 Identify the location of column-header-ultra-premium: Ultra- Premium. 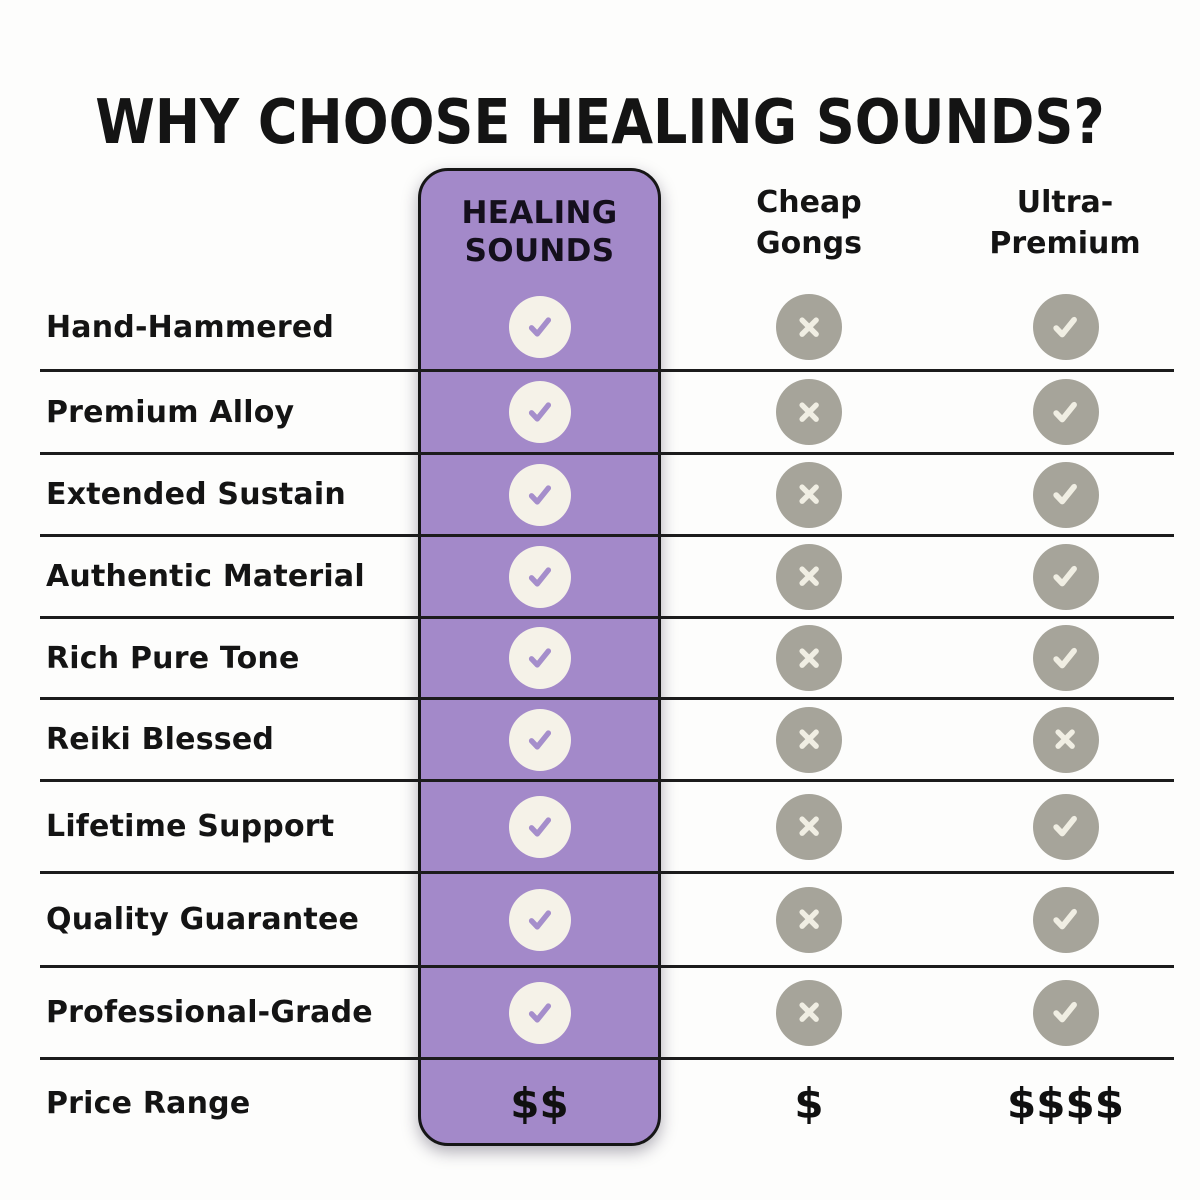
(1065, 223).